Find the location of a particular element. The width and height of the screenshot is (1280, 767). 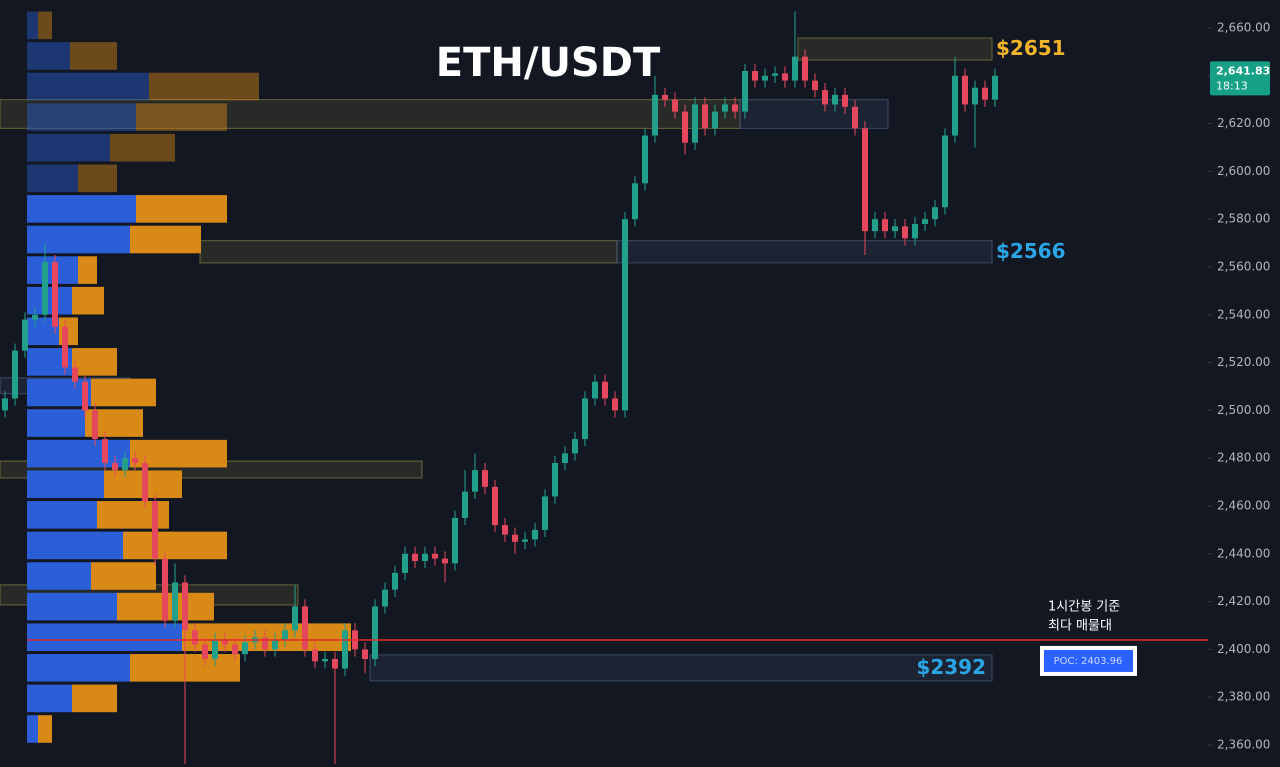

y-tick-label: 2,520.00 is located at coordinates (1243, 362).